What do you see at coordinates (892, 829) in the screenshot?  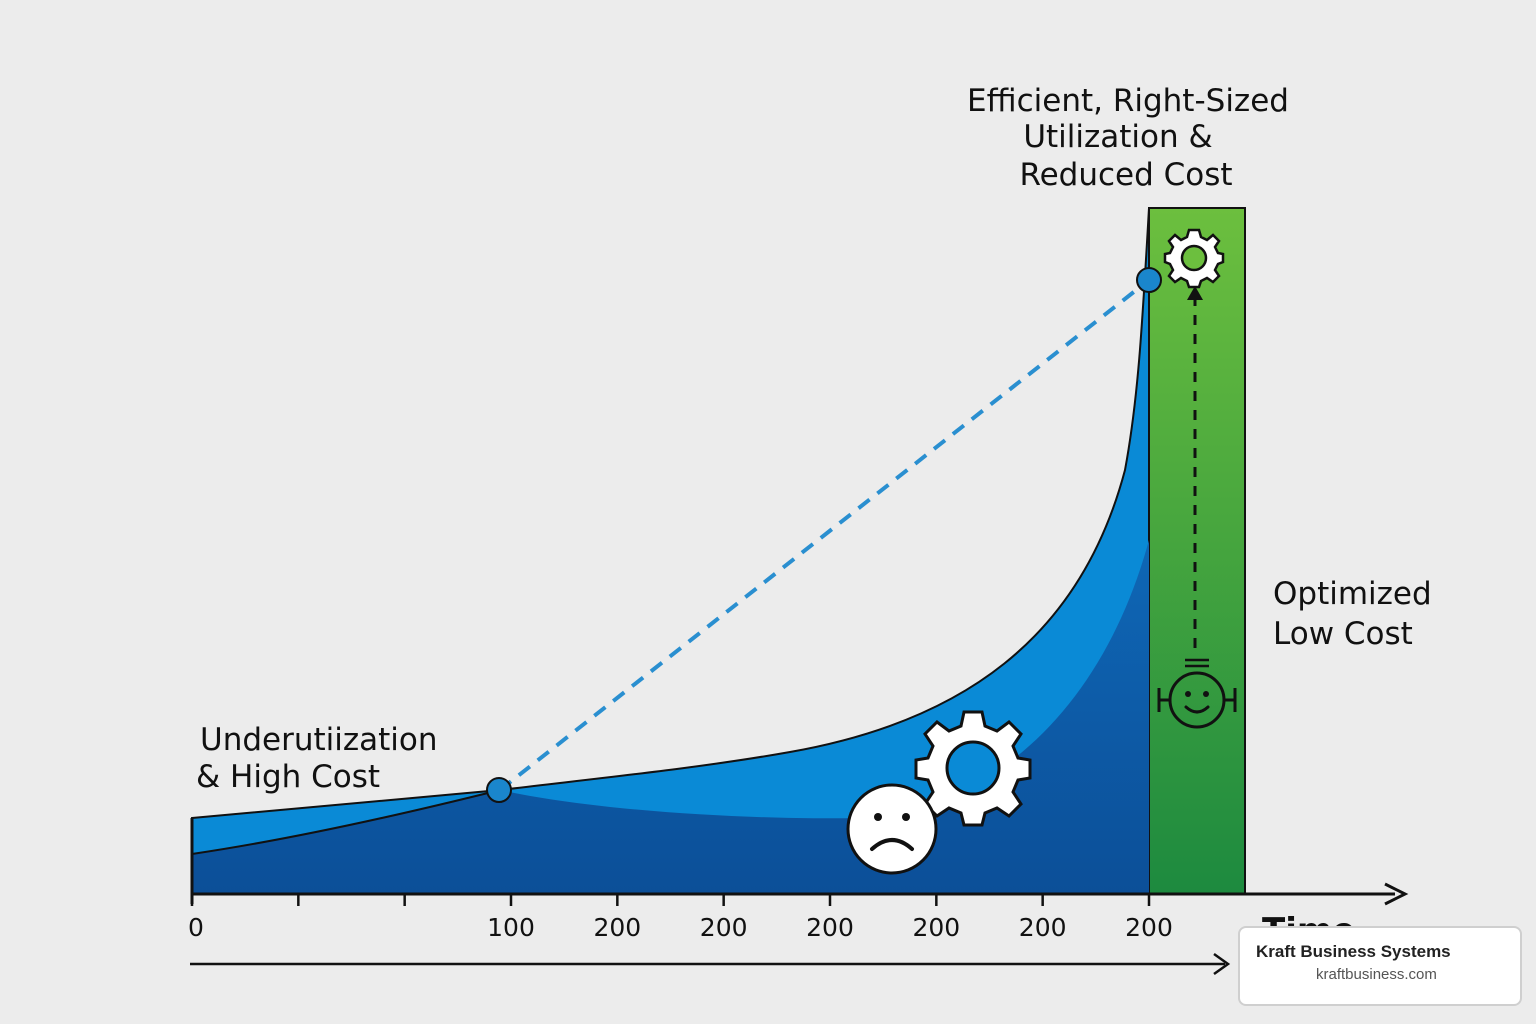 I see `sad-face-icon` at bounding box center [892, 829].